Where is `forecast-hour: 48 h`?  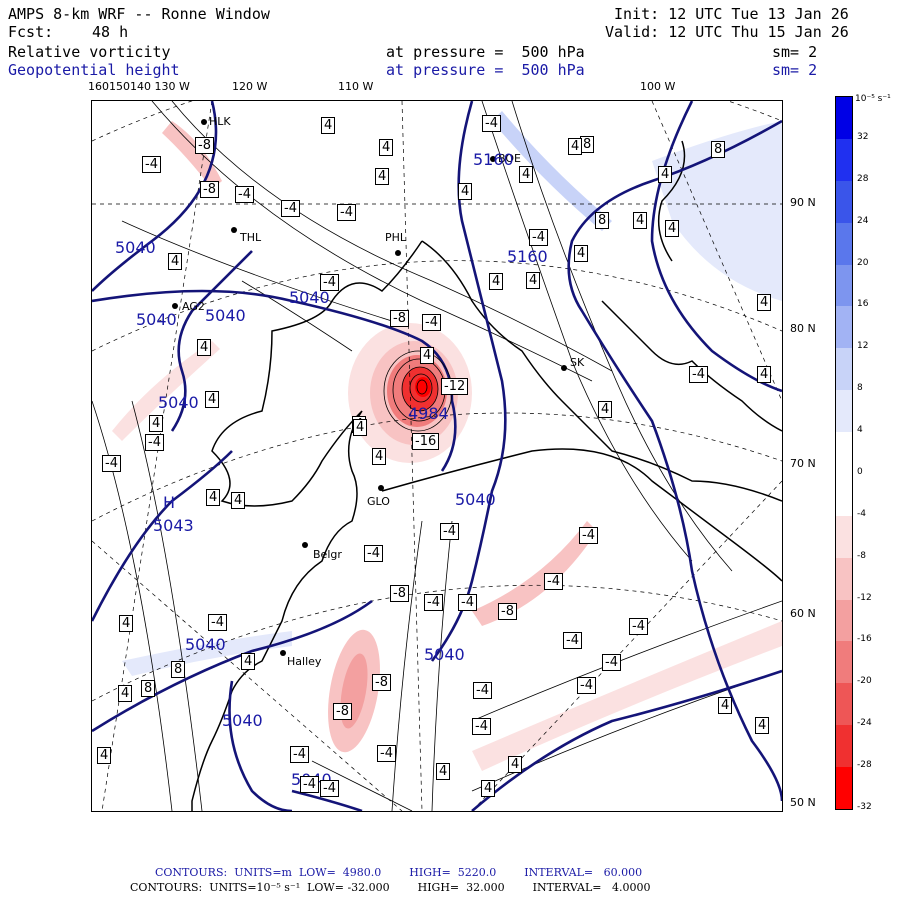 forecast-hour: 48 h is located at coordinates (110, 32).